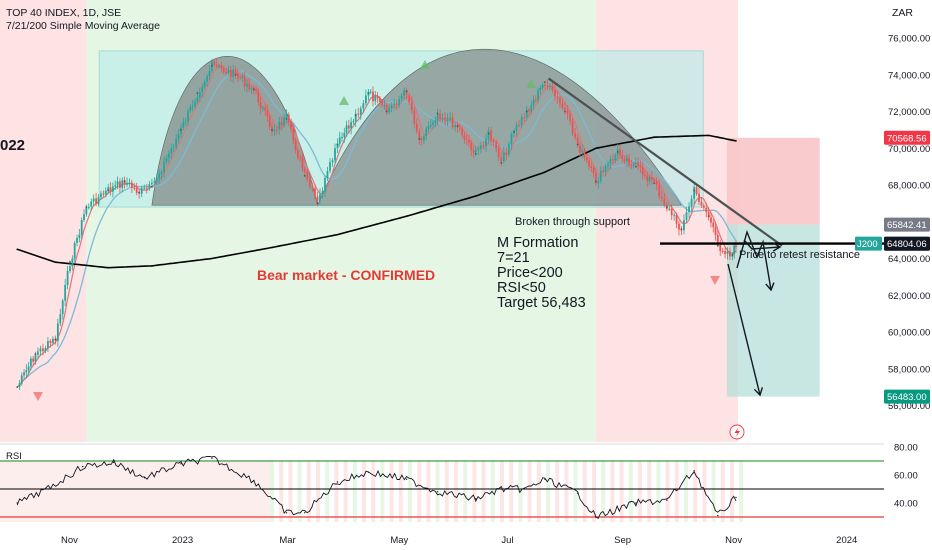 This screenshot has width=932, height=550. Describe the element at coordinates (425, 64) in the screenshot. I see `buy-signal-triangle` at that location.